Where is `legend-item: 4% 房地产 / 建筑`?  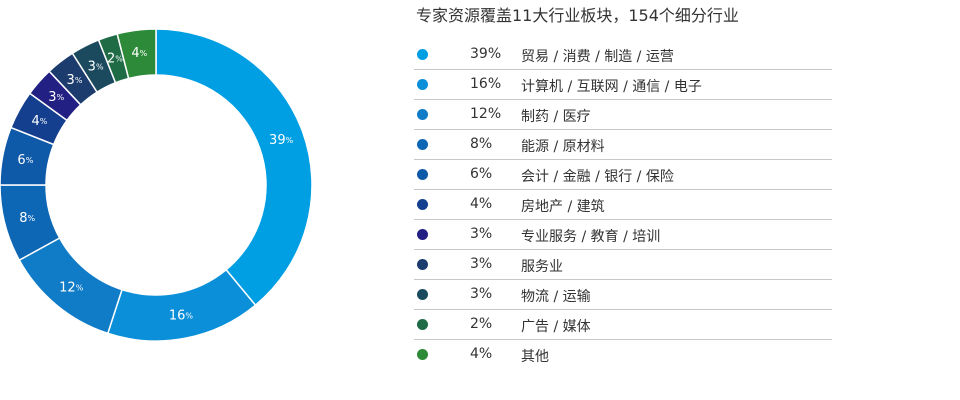
legend-item: 4% 房地产 / 建筑 is located at coordinates (623, 205).